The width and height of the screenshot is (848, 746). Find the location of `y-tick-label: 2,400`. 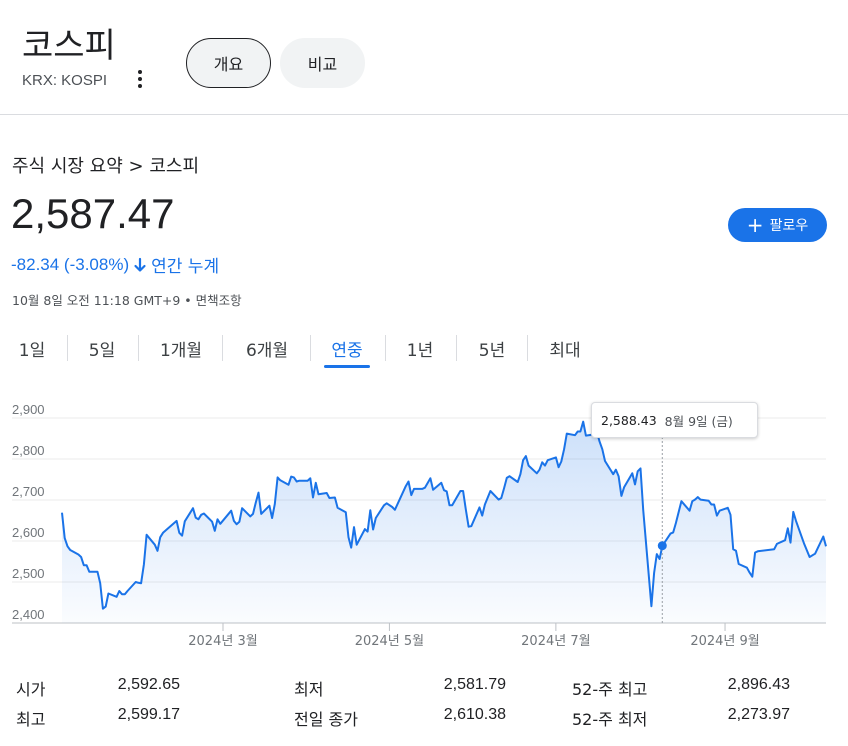

y-tick-label: 2,400 is located at coordinates (28, 614).